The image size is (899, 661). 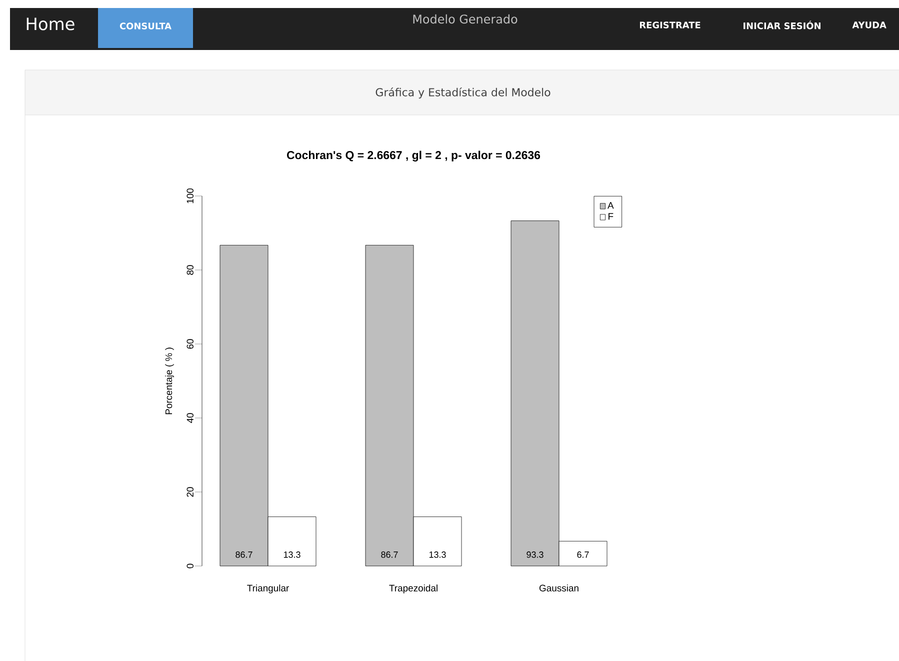 I want to click on y-tick-label: 20, so click(x=190, y=492).